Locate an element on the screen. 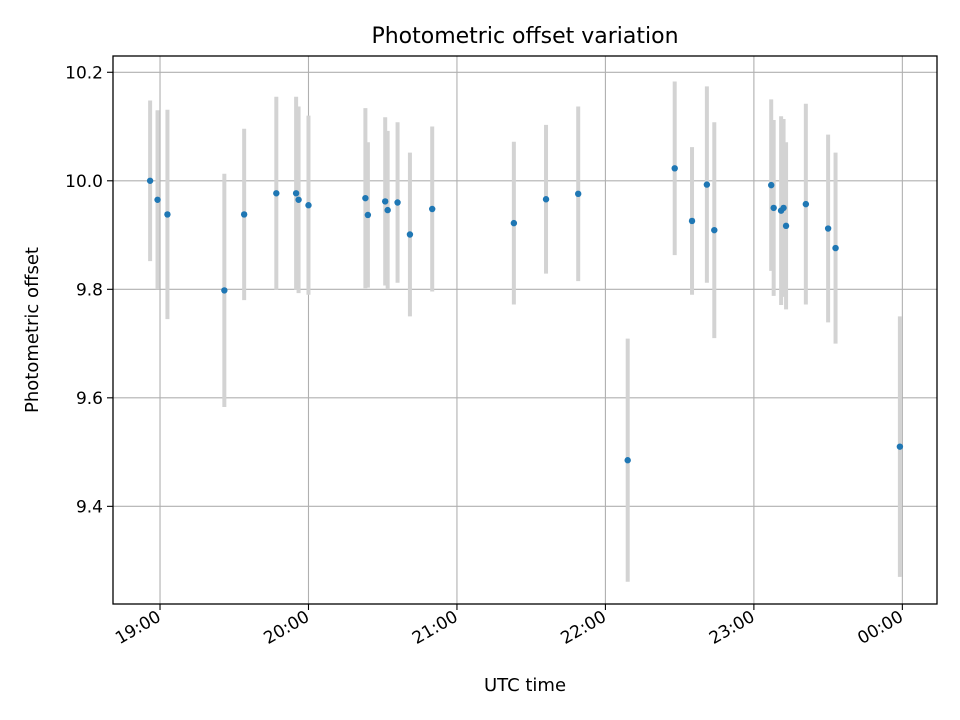  y-tick-label: 10.0 is located at coordinates (84, 182).